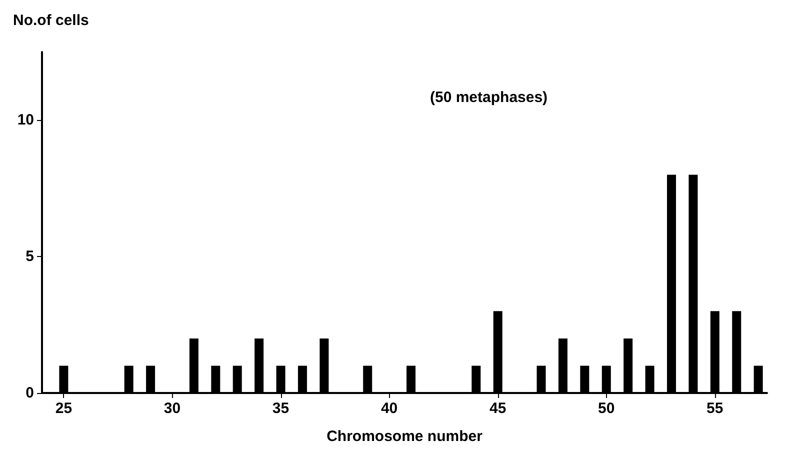 This screenshot has width=797, height=453. Describe the element at coordinates (404, 436) in the screenshot. I see `x-axis-title: Chromosome number` at that location.